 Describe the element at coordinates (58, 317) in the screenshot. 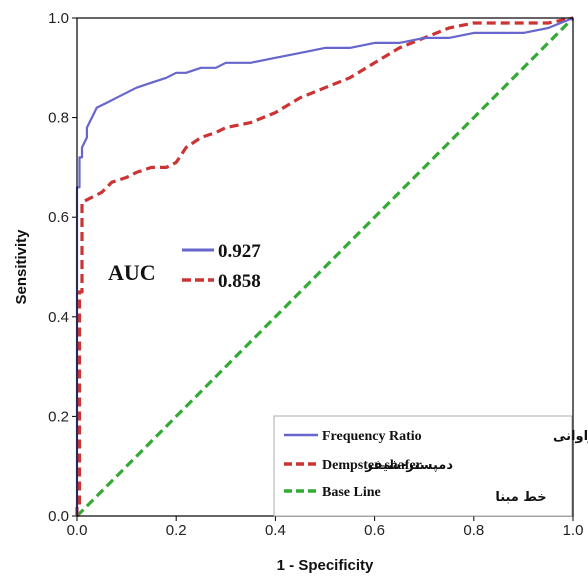

I see `y-tick-label: 0.4` at that location.